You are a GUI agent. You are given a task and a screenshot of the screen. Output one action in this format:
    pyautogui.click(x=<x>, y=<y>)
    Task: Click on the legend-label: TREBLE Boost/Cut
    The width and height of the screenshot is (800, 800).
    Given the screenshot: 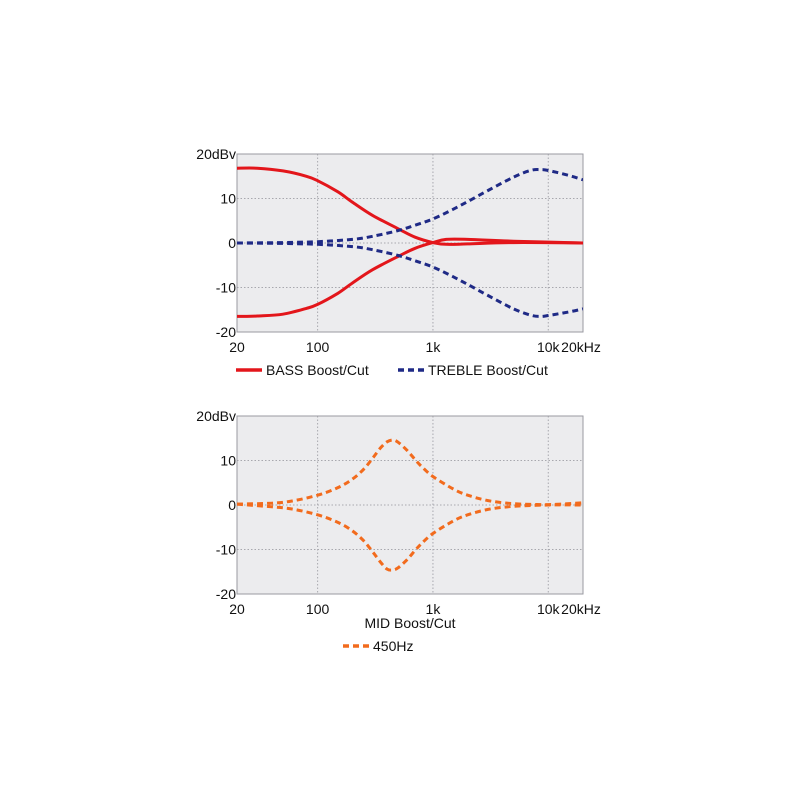 What is the action you would take?
    pyautogui.click(x=488, y=370)
    